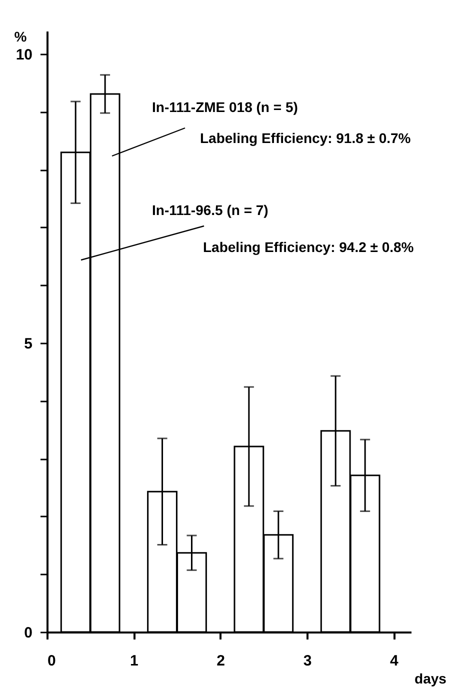 Image resolution: width=472 pixels, height=687 pixels. I want to click on text: In-111-96.5 (n = 7), so click(210, 210).